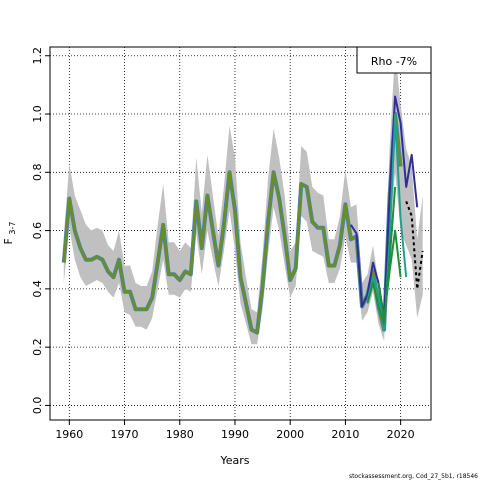 This screenshot has height=480, width=480. Describe the element at coordinates (290, 434) in the screenshot. I see `x-tick-label: 2000` at that location.